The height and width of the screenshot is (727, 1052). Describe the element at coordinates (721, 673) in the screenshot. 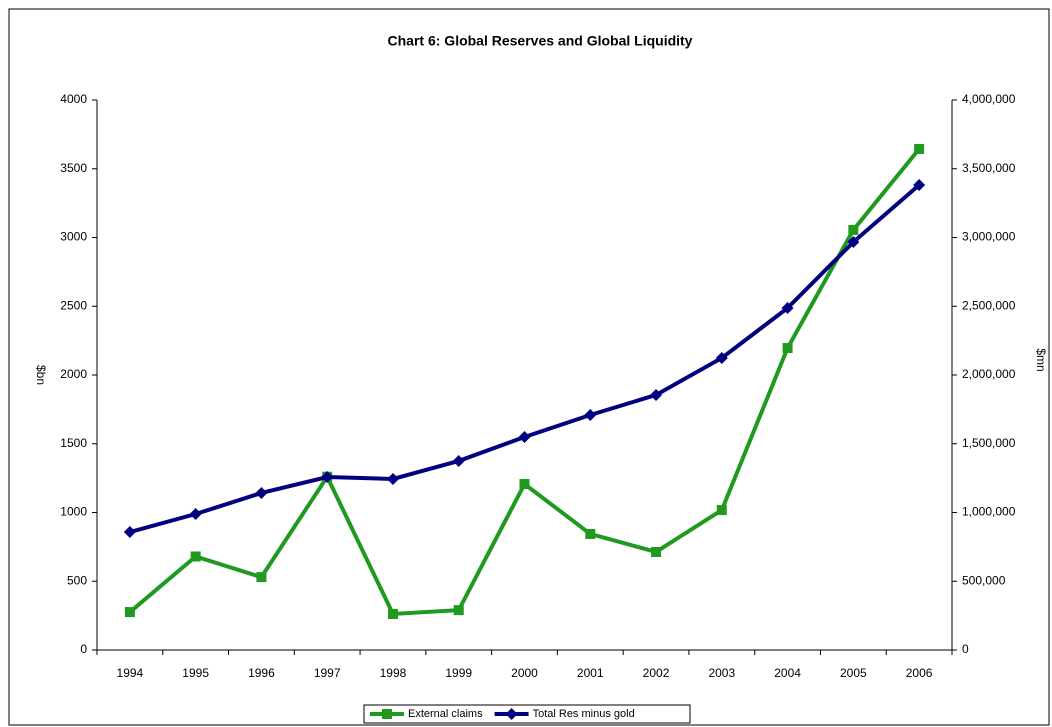

I see `x-tick-label: 2003` at that location.